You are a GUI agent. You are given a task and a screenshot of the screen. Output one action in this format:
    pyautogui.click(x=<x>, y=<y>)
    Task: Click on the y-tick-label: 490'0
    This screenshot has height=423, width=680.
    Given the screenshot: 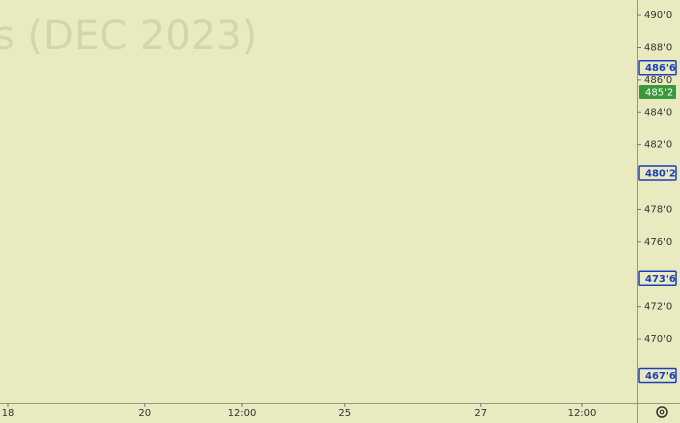 What is the action you would take?
    pyautogui.click(x=658, y=15)
    